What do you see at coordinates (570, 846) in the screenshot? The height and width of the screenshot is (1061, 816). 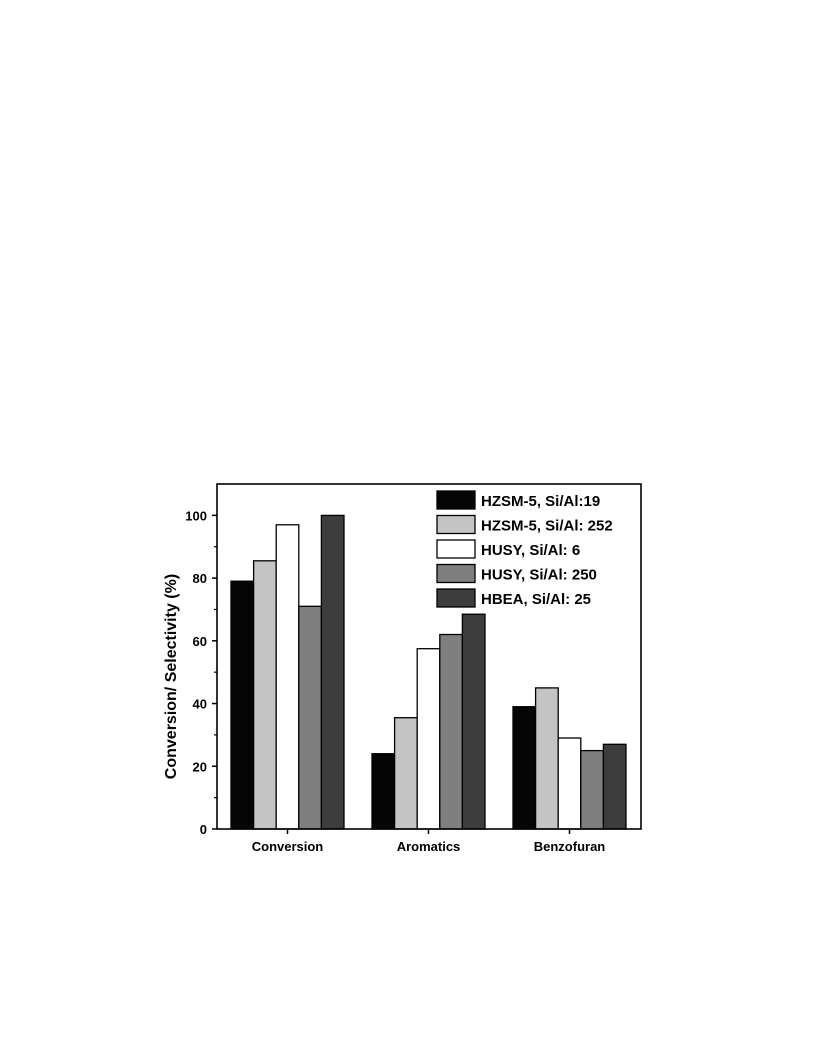 I see `x-tick-label-2: Benzofuran` at bounding box center [570, 846].